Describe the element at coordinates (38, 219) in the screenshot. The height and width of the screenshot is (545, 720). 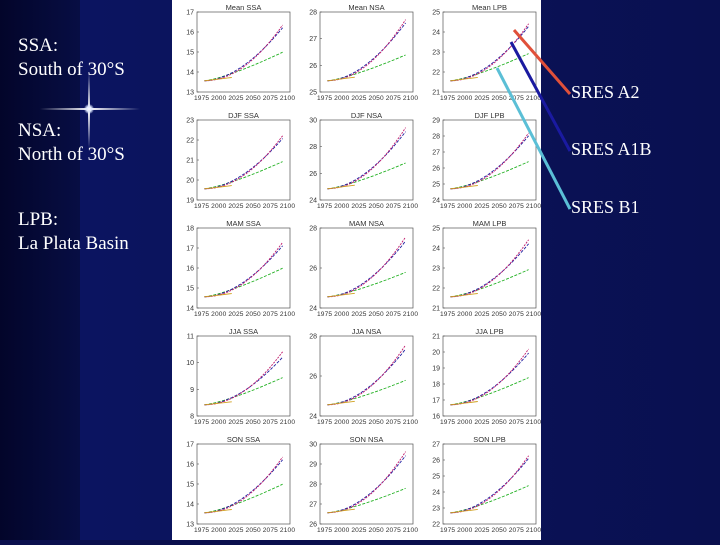
I see `label-lpb-abbrev: LPB:` at that location.